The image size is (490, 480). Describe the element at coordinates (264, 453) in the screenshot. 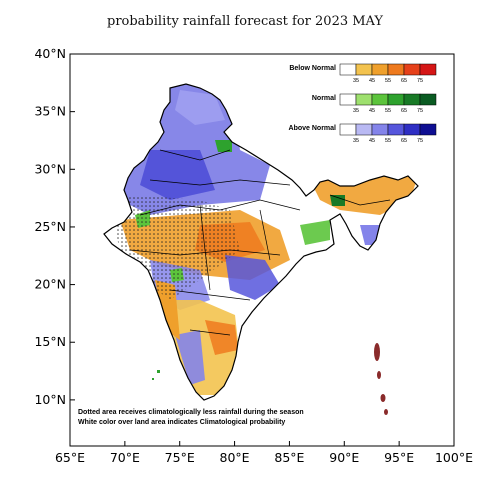

I see `longitude-axis: 65°E 70°E 75°E 80°E 85°E 90°E 95°E 100°E` at that location.